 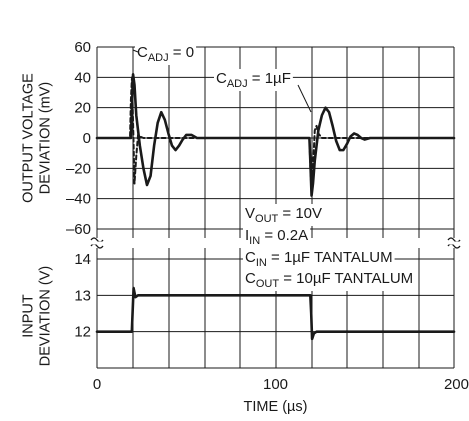 I want to click on x-tick-label: 0, so click(x=97, y=384).